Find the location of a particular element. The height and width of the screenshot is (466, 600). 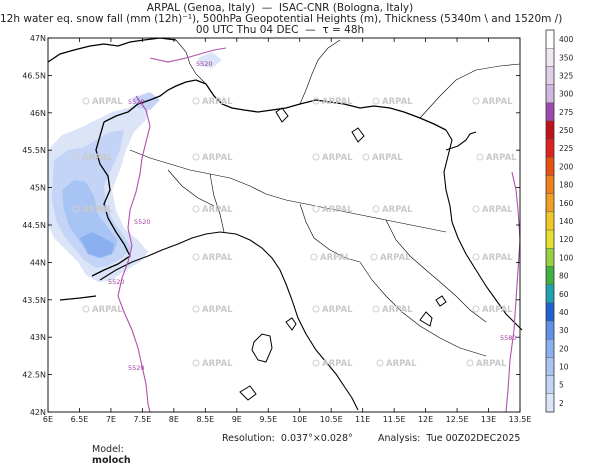

x-tick-label: 12.5E is located at coordinates (457, 419).